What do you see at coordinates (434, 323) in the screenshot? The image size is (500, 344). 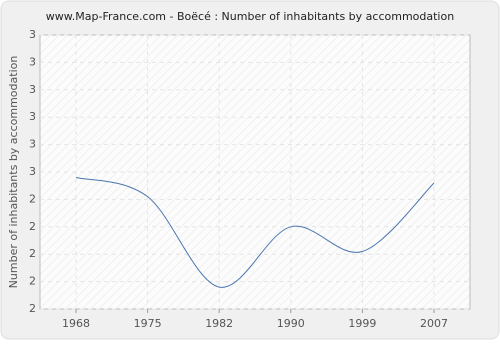 I see `x-tick-label: 2007` at bounding box center [434, 323].